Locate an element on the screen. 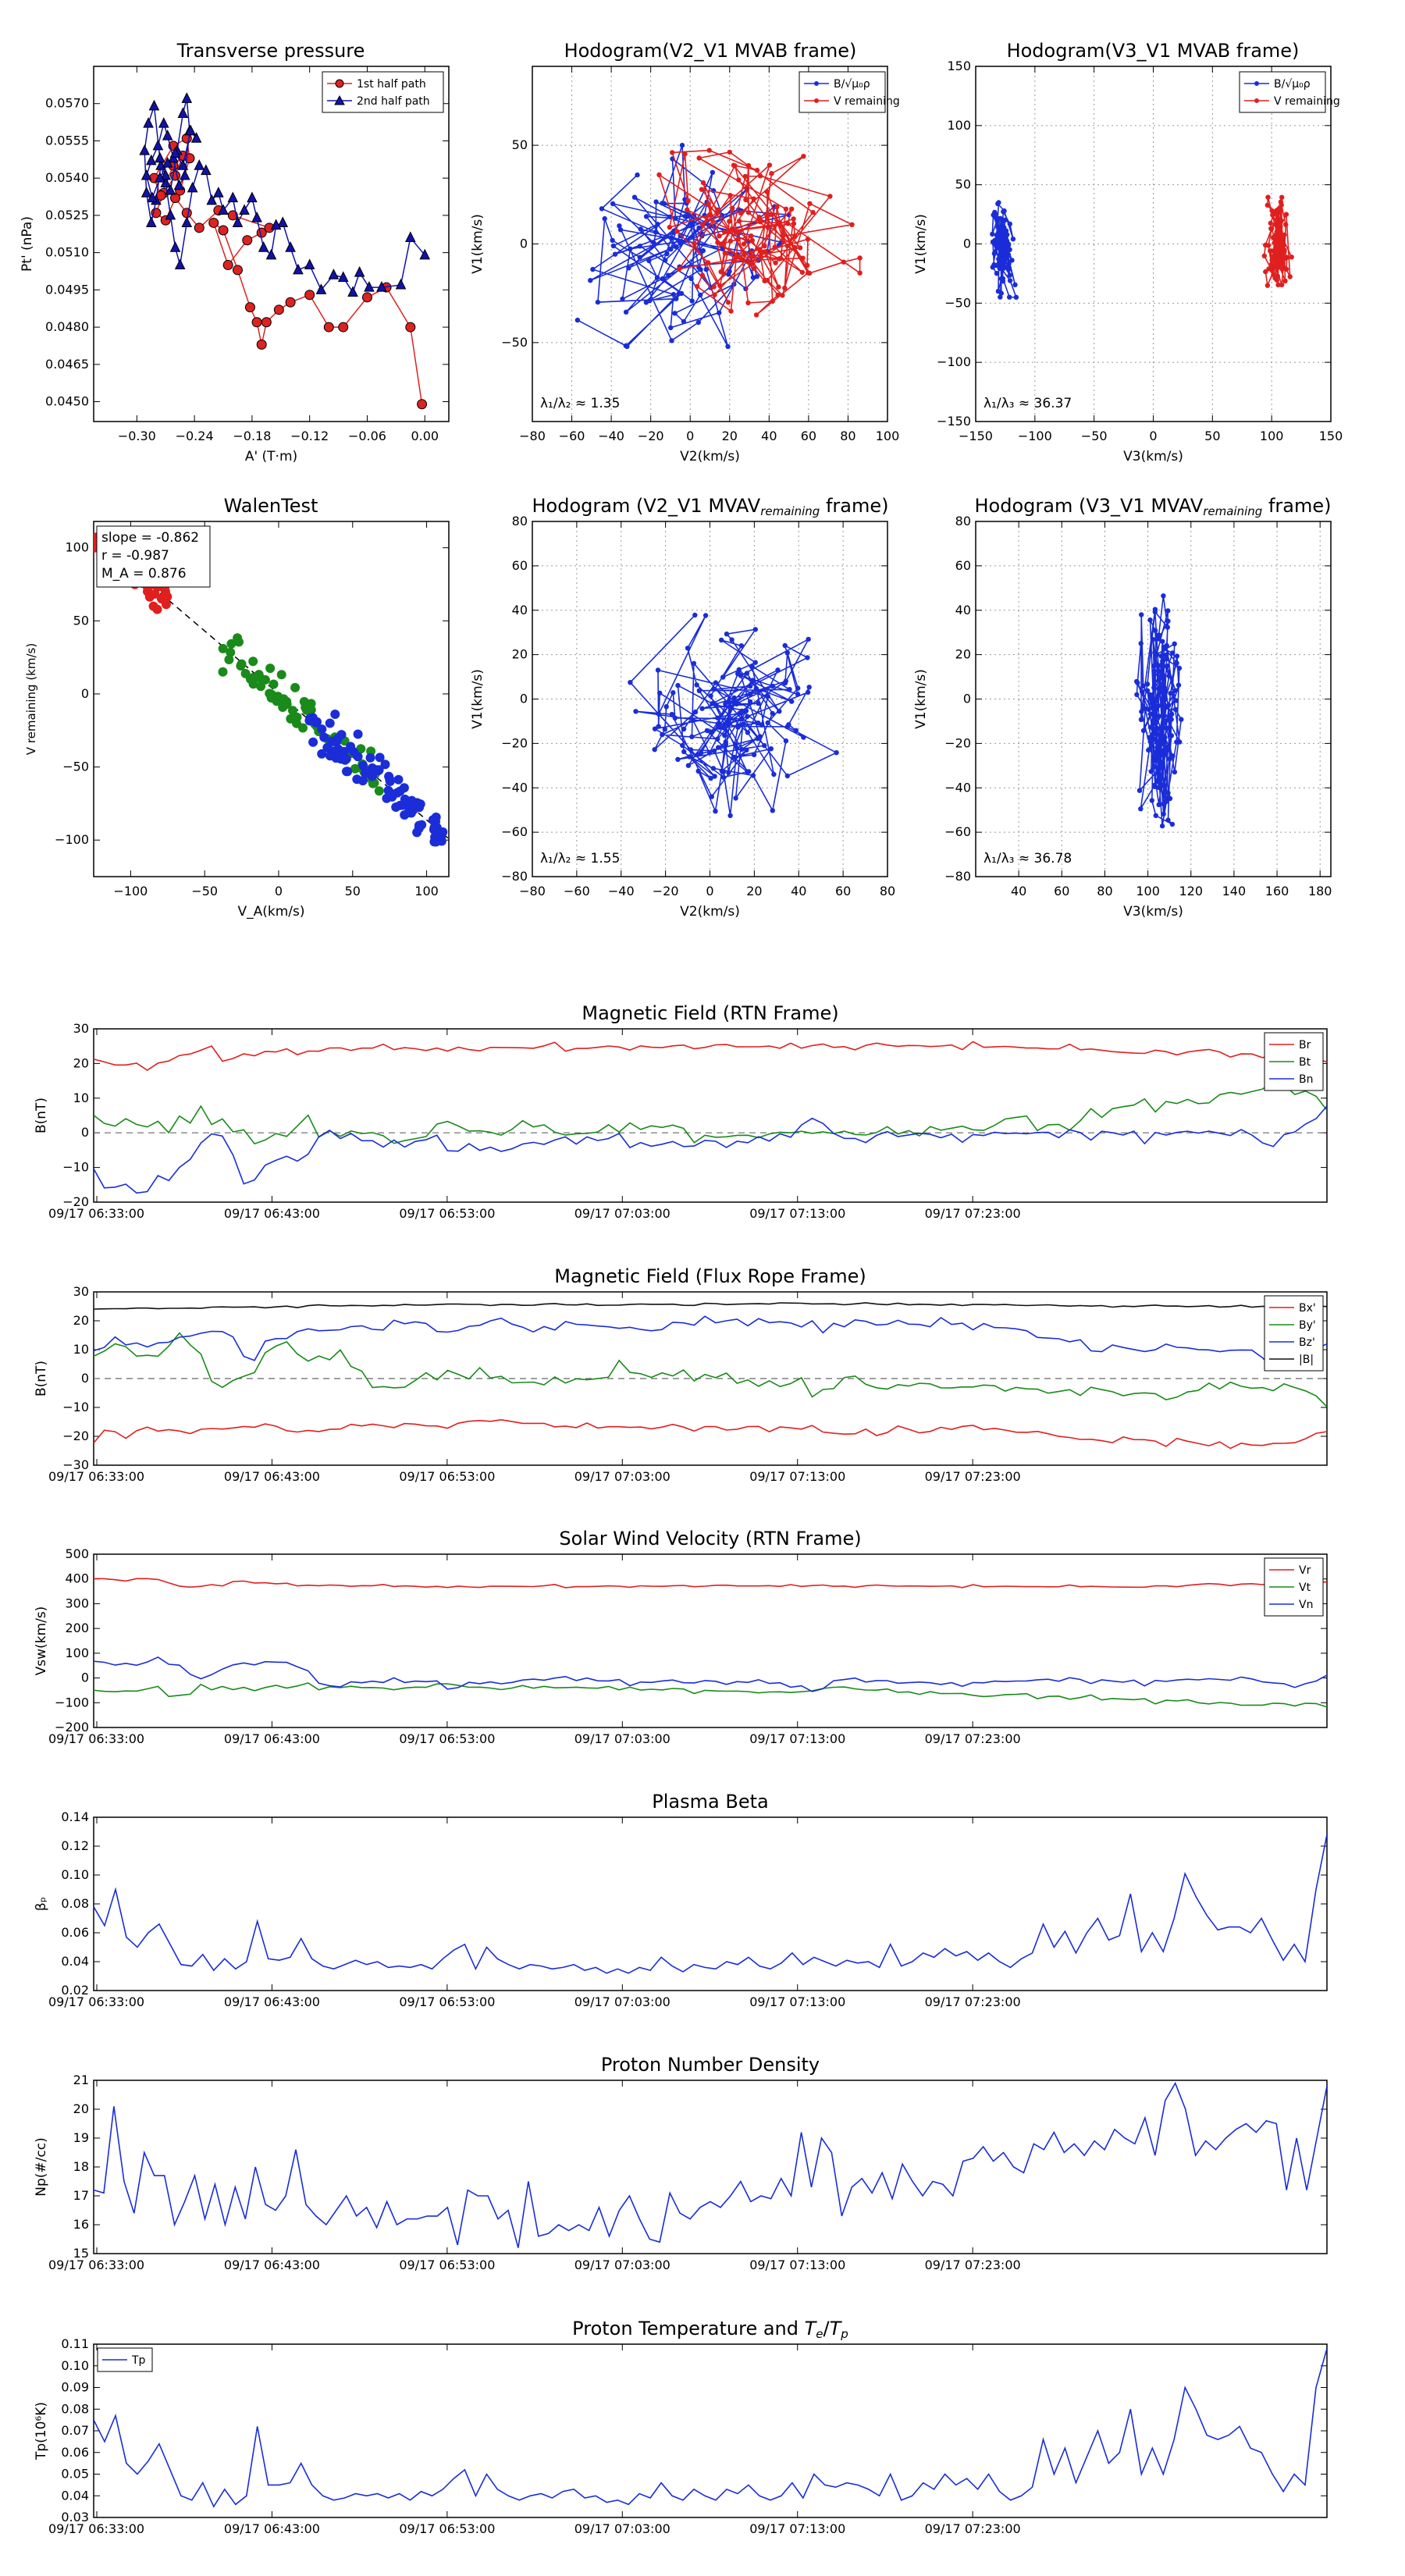 The height and width of the screenshot is (2576, 1405). x-tick-label: 09/17 06:53:00 is located at coordinates (447, 1476).